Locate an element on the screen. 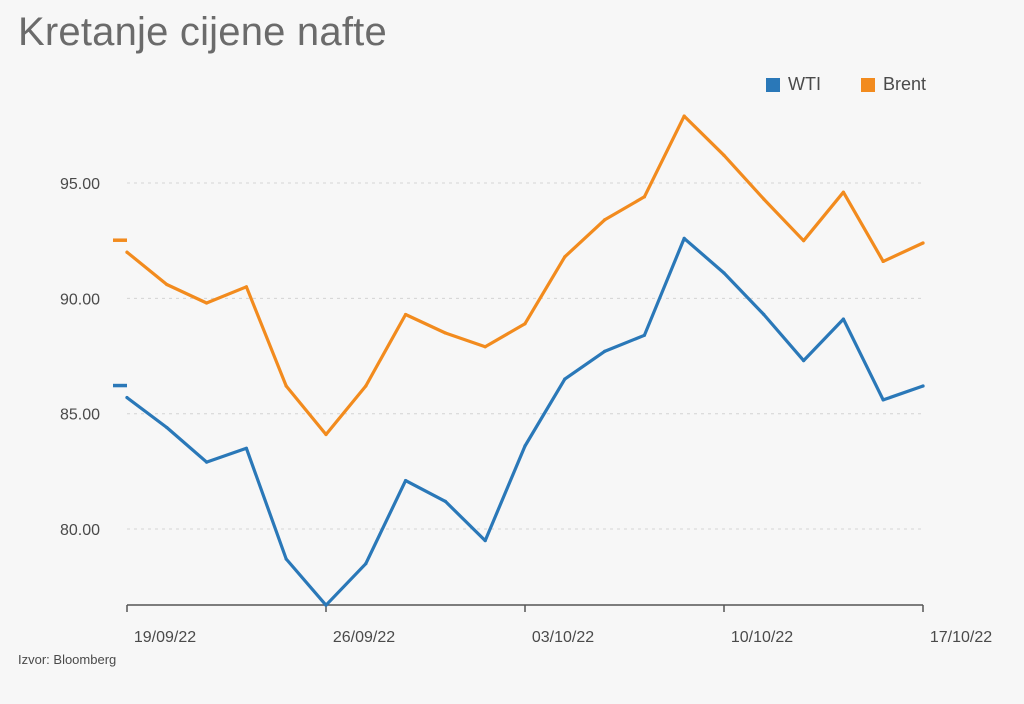 The width and height of the screenshot is (1024, 704). legend-swatch-brent is located at coordinates (867, 84).